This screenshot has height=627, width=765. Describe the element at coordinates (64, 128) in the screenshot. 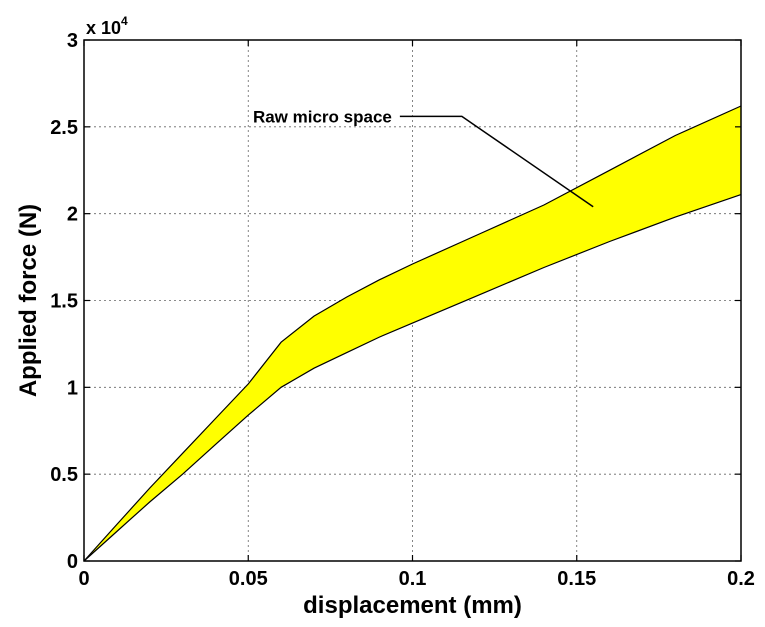

I see `y-tick-label: 2.5` at that location.